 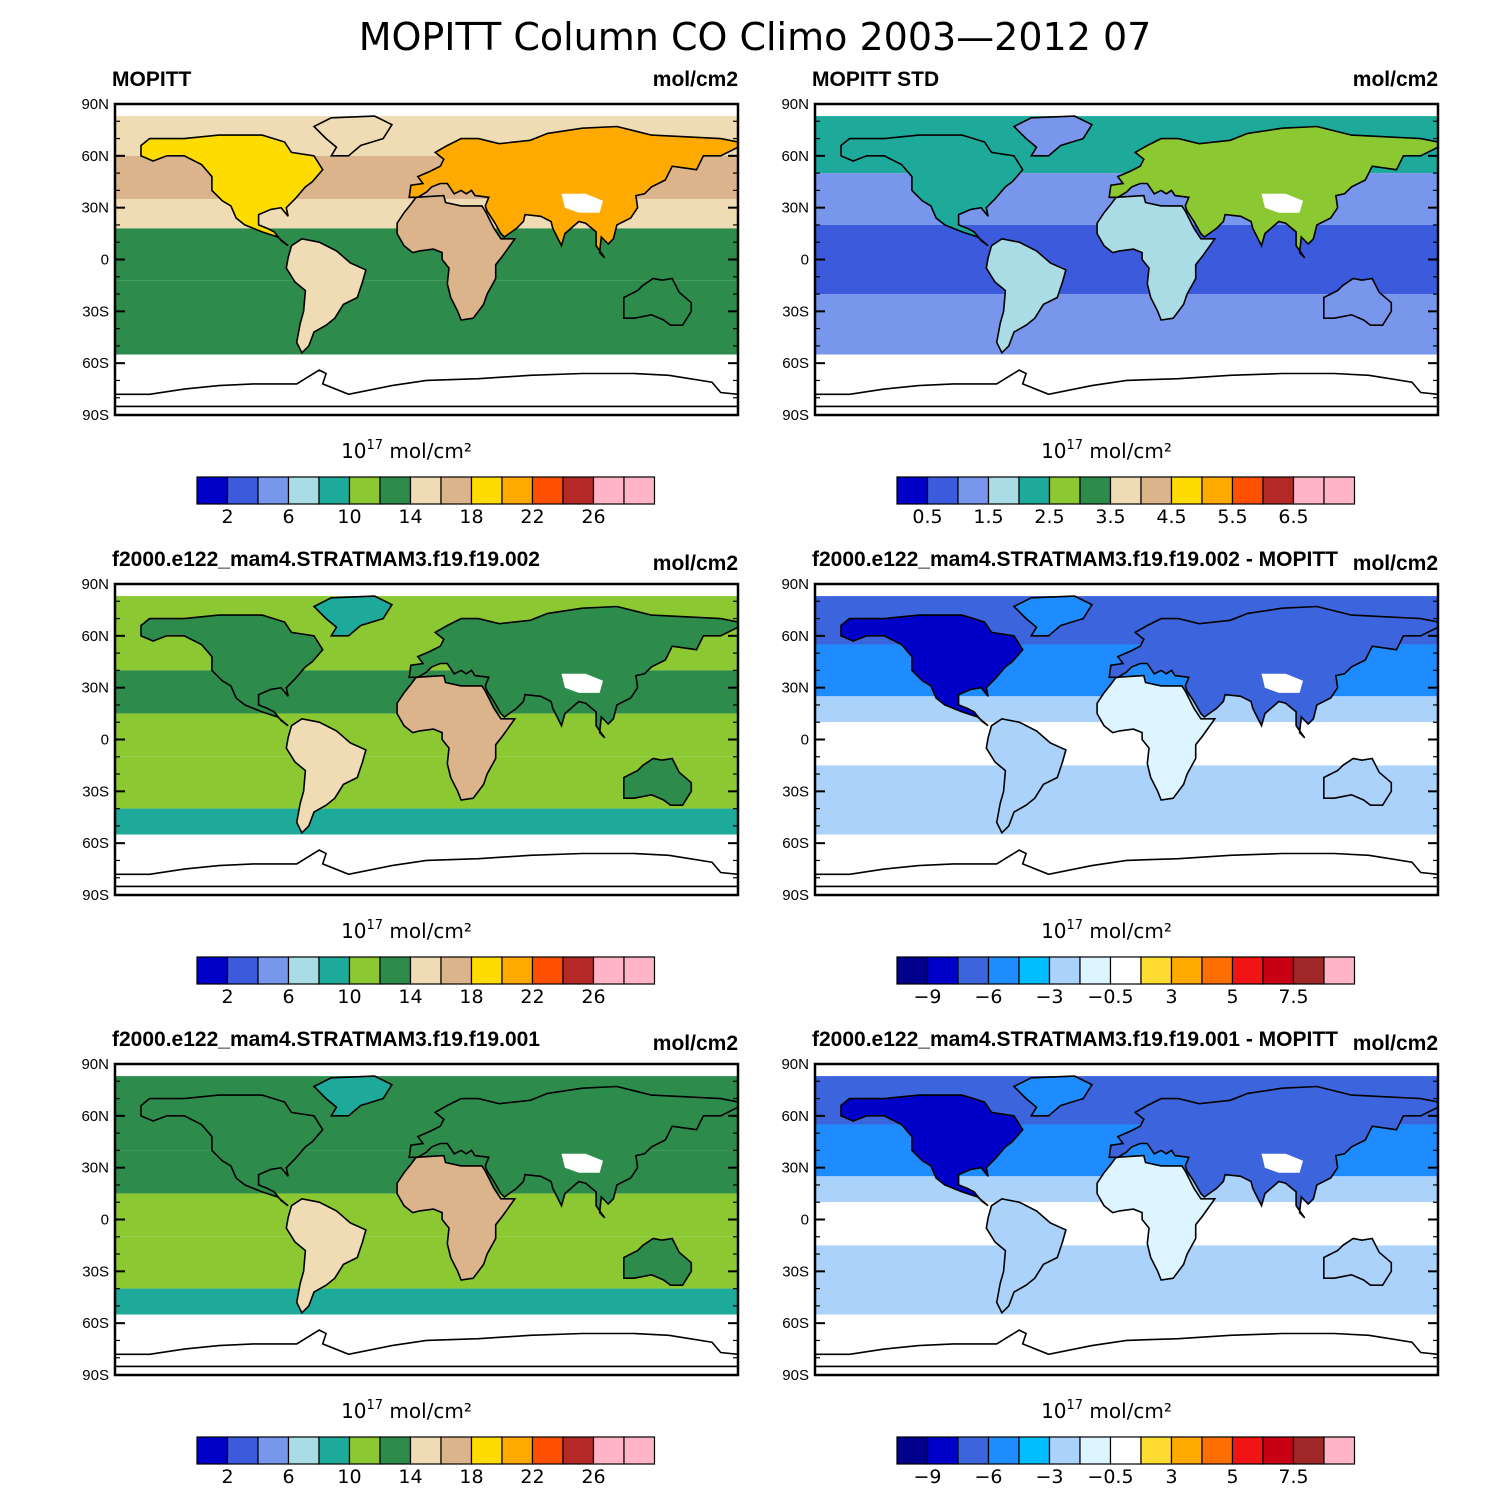 I want to click on coastline-australia, so click(x=1358, y=782).